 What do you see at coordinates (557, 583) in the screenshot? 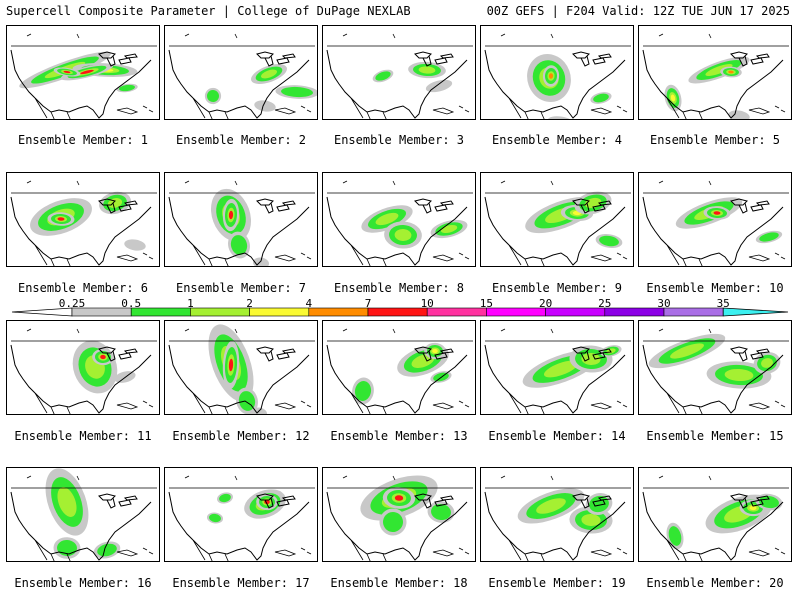
I see `member-caption: Ensemble Member: 19` at bounding box center [557, 583].